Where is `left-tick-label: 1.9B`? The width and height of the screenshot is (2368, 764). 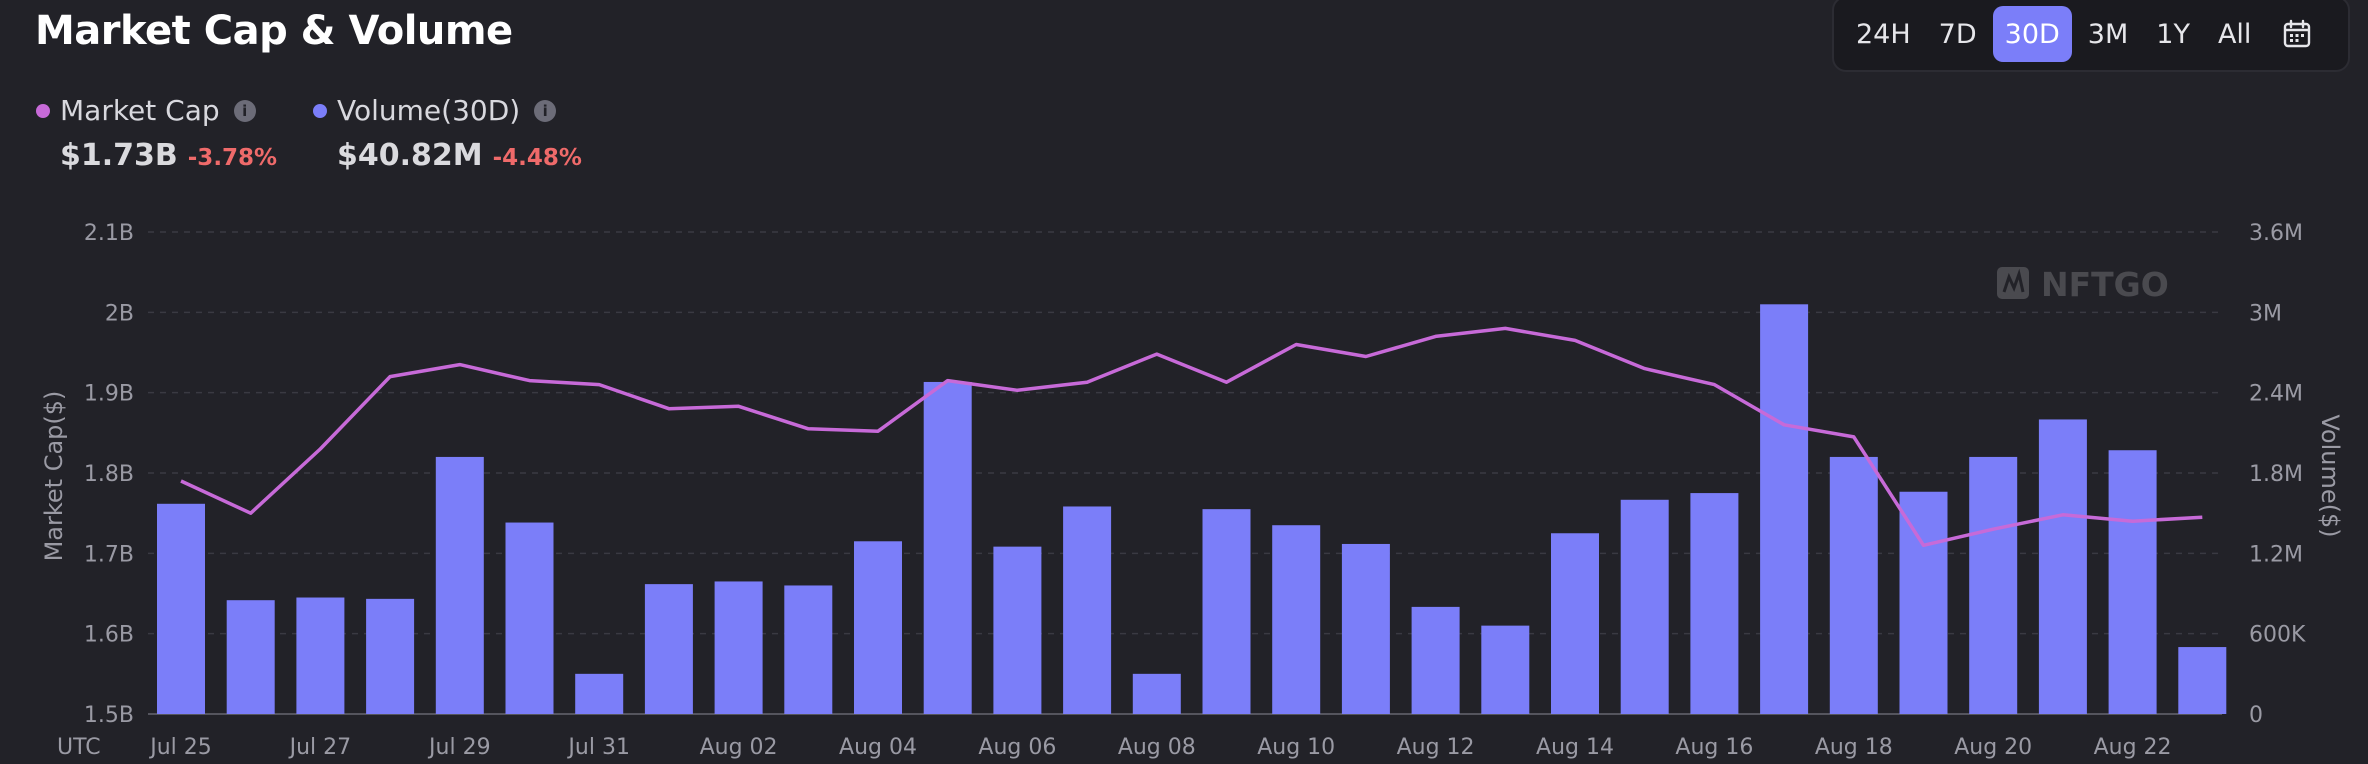
left-tick-label: 1.9B is located at coordinates (109, 394).